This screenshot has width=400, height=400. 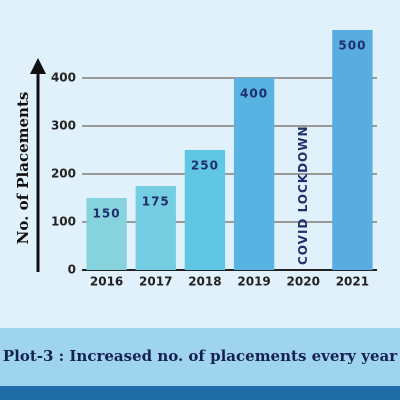 I want to click on value-label: 150, so click(x=107, y=214).